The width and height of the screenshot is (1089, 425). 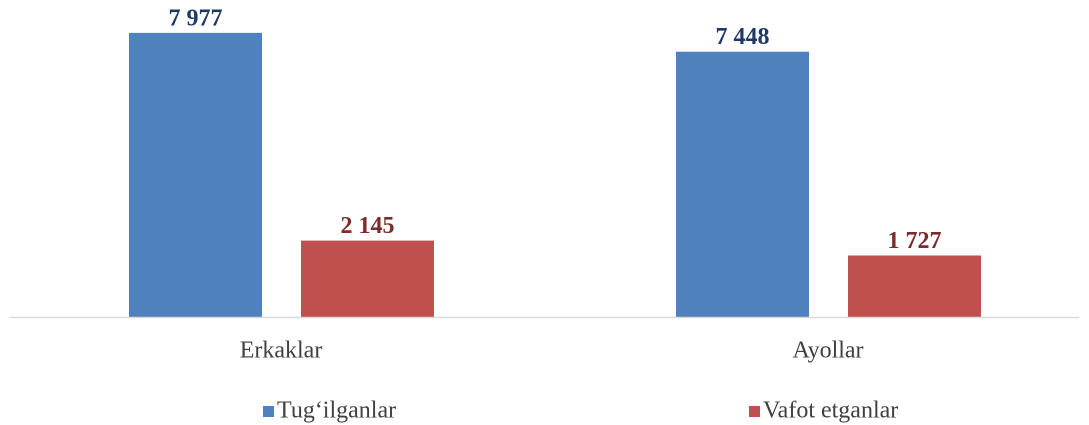 I want to click on x-tick-label: Ayollar, so click(x=827, y=351).